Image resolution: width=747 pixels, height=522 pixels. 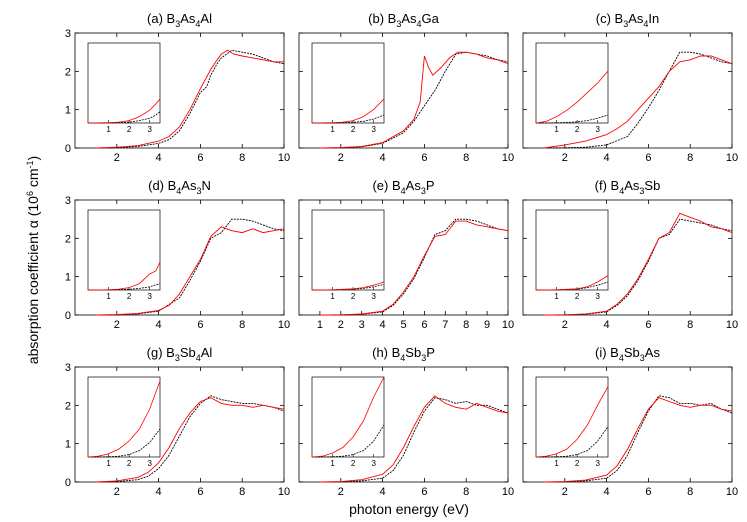 I want to click on y-axis-title: absorption coefficient α (106 cm-1), so click(x=33, y=260).